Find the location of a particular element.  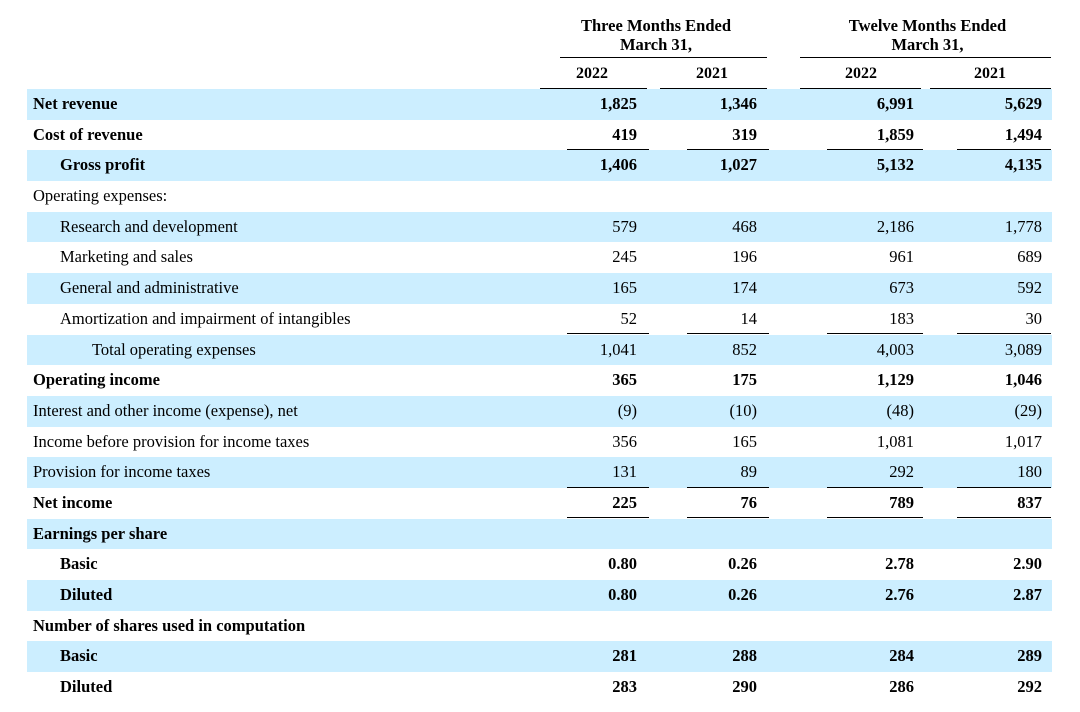

row-value-col-3: 1,081 is located at coordinates (895, 441).